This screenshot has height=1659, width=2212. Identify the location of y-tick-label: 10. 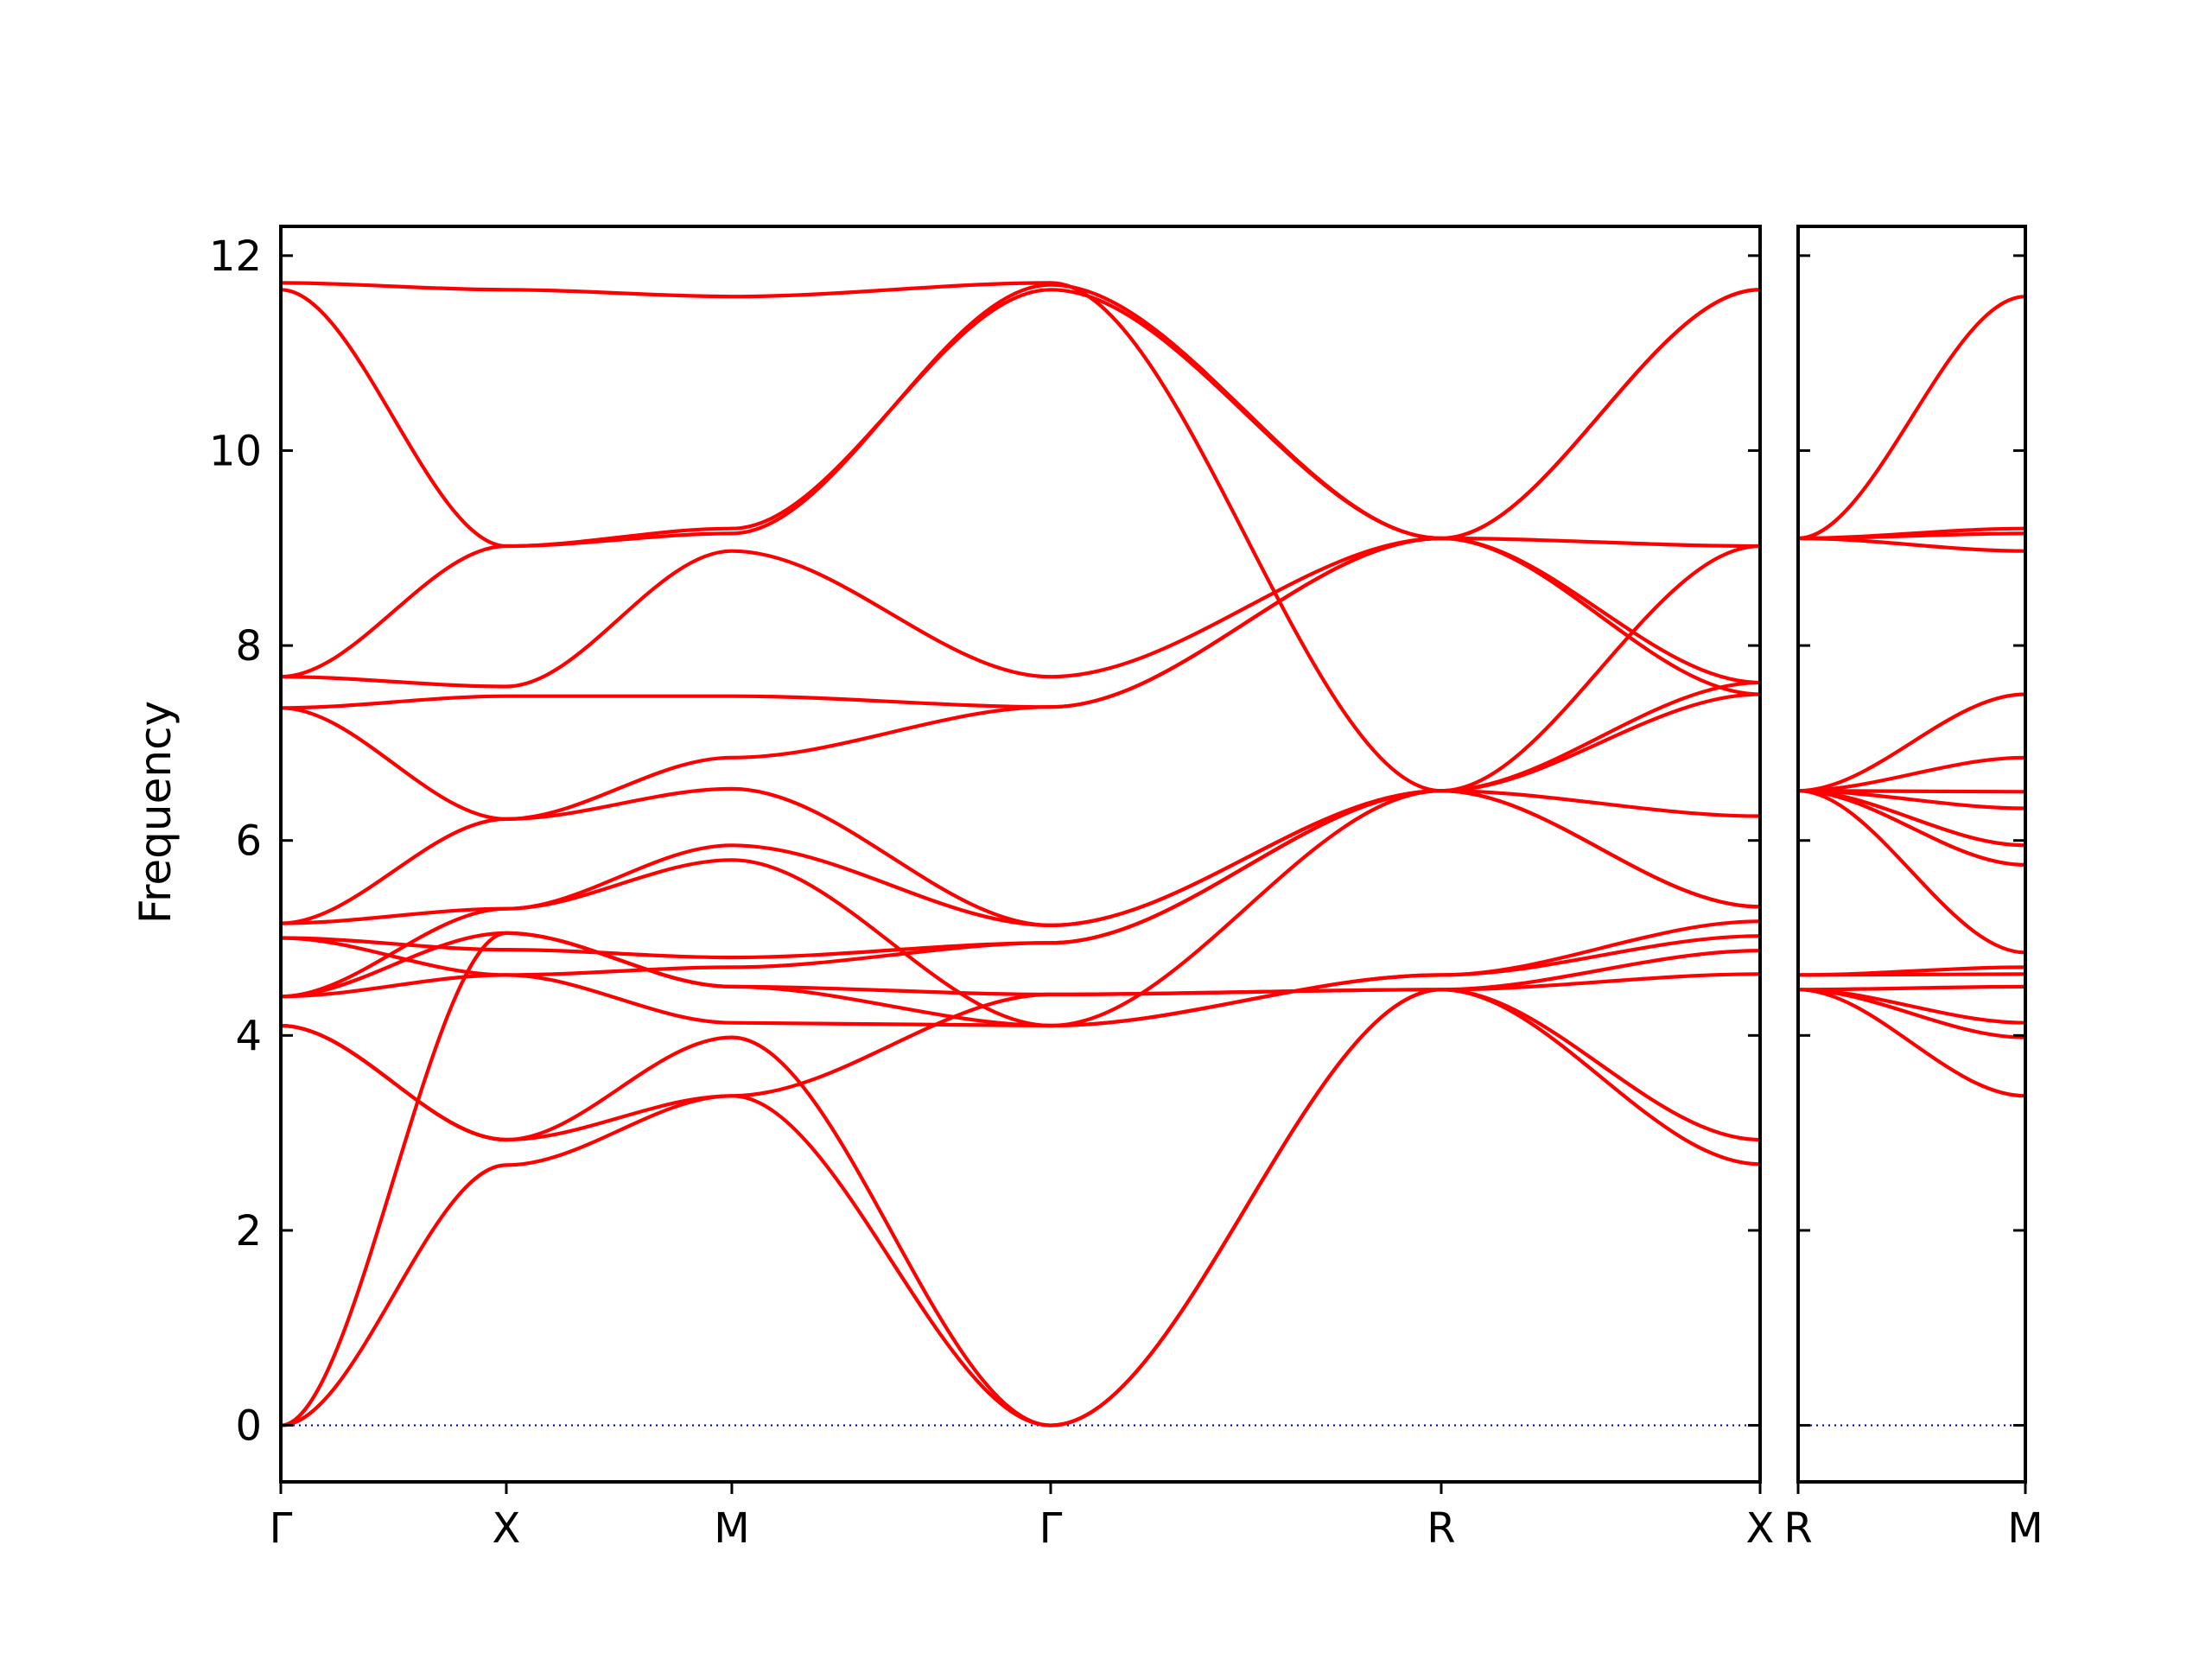
(235, 451).